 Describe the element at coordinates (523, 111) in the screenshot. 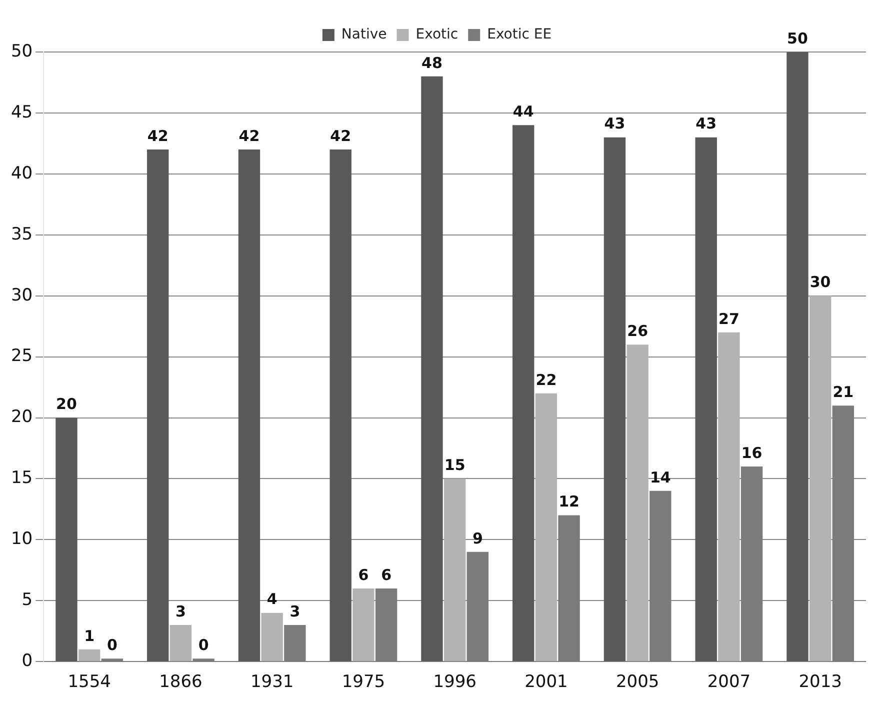

I see `data-label: 44` at that location.